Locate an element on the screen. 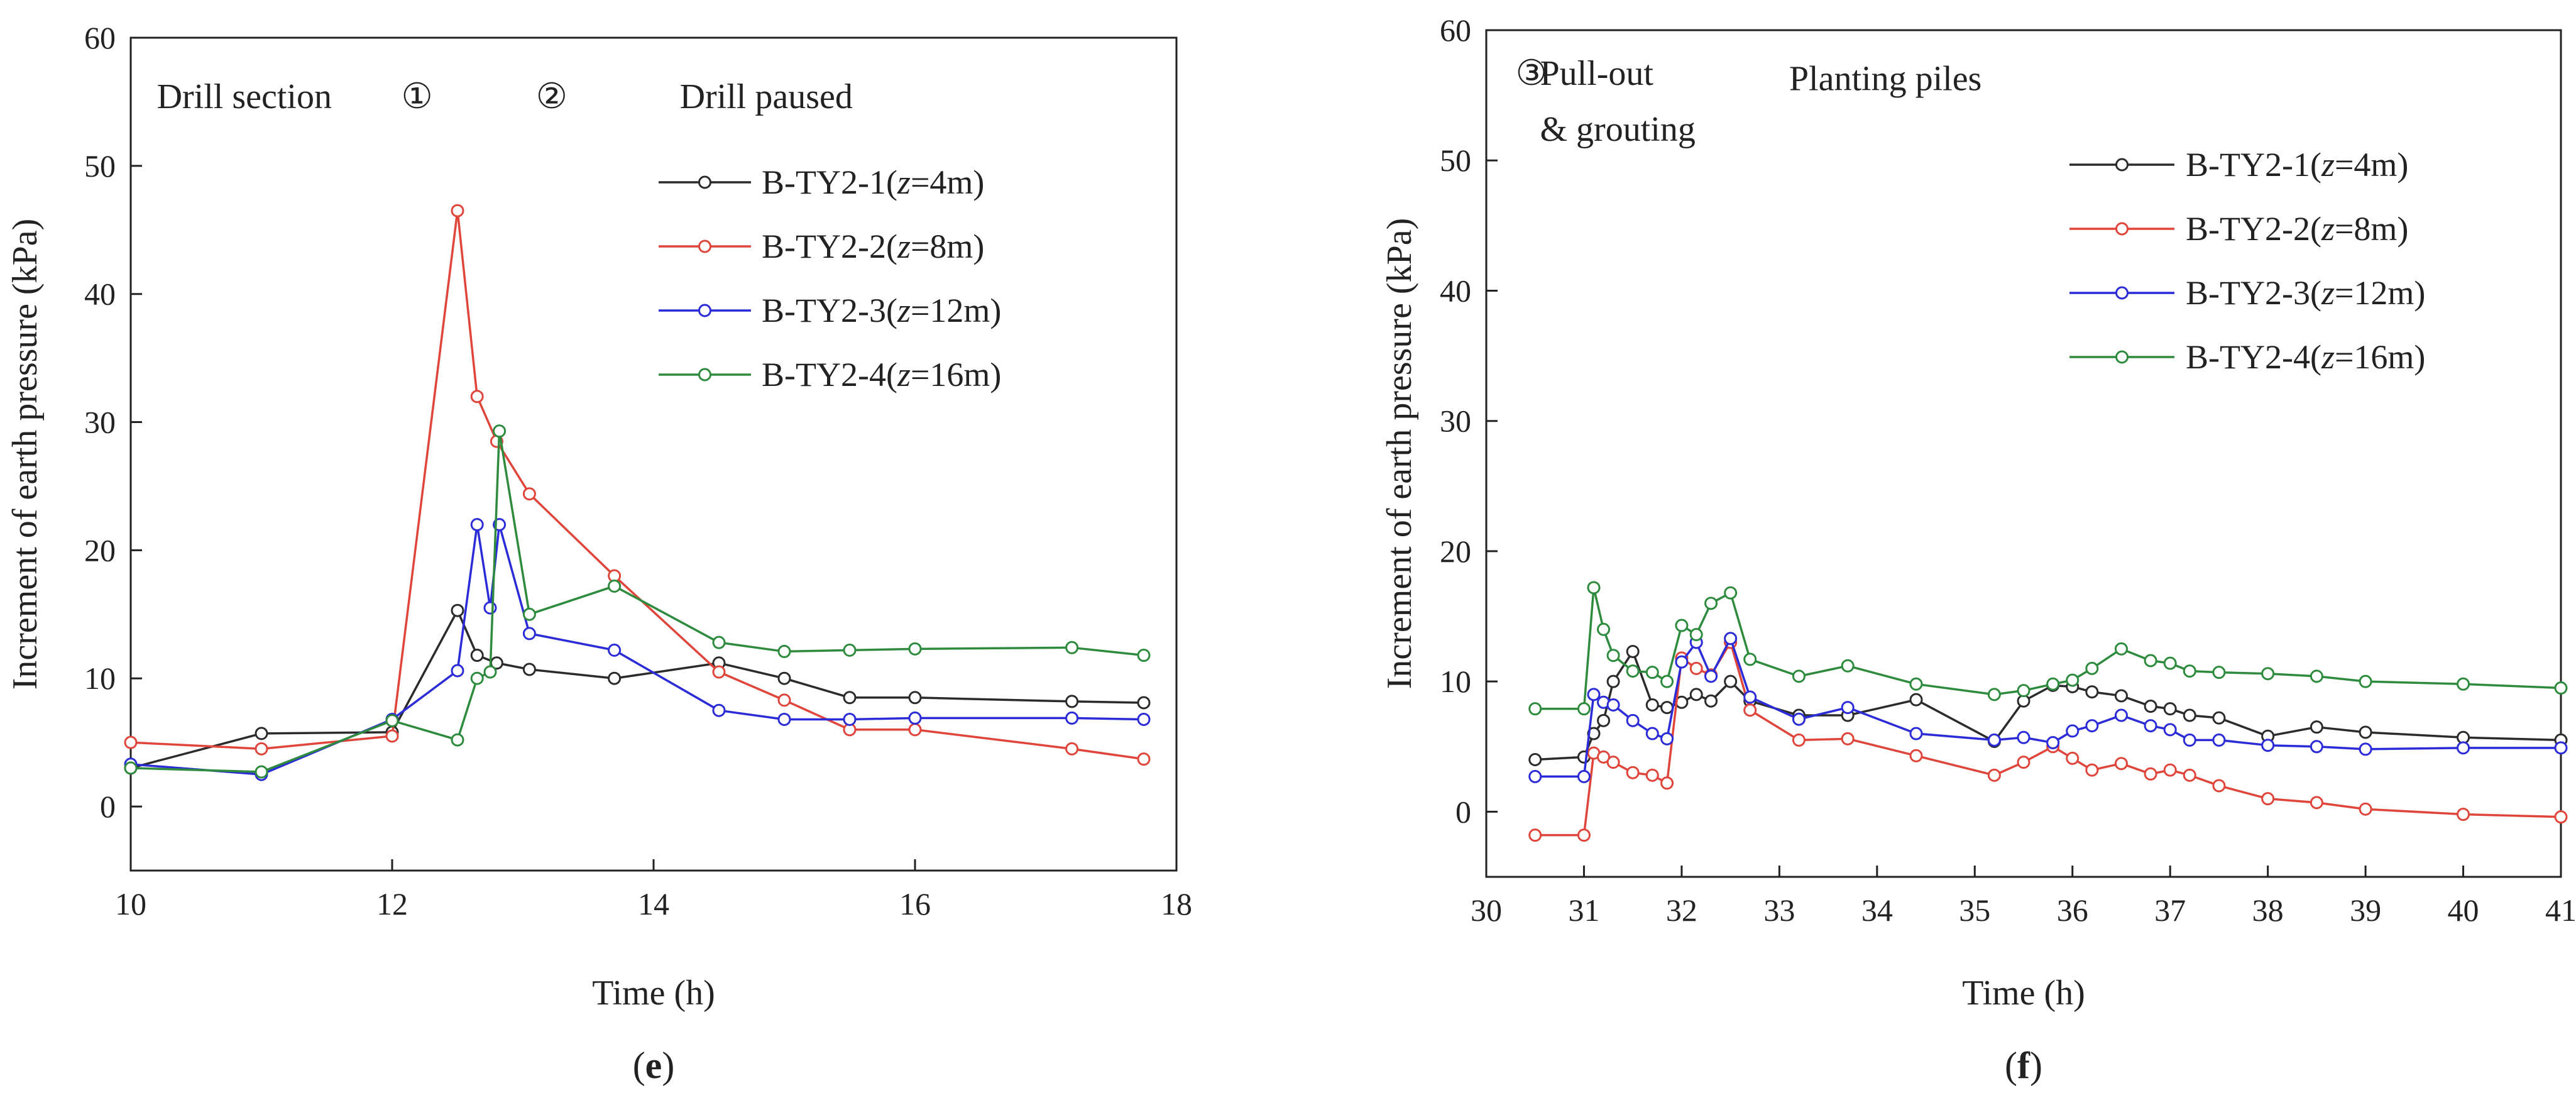 This screenshot has height=1100, width=2576. x-tick-label: 14 is located at coordinates (653, 903).